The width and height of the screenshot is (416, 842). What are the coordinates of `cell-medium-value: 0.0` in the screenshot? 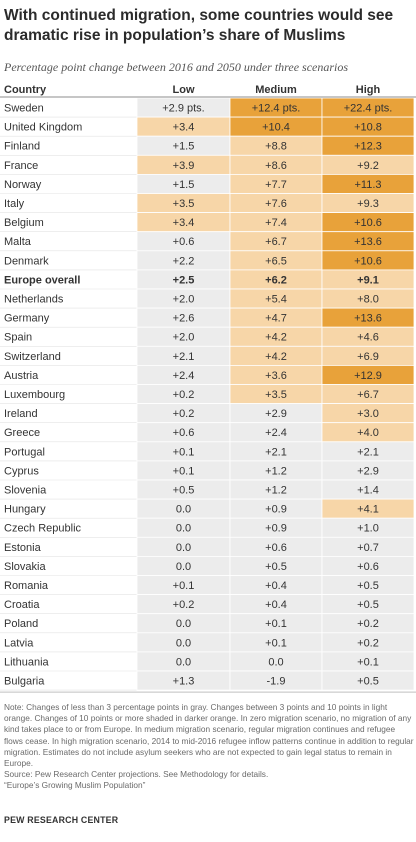 It's located at (275, 662).